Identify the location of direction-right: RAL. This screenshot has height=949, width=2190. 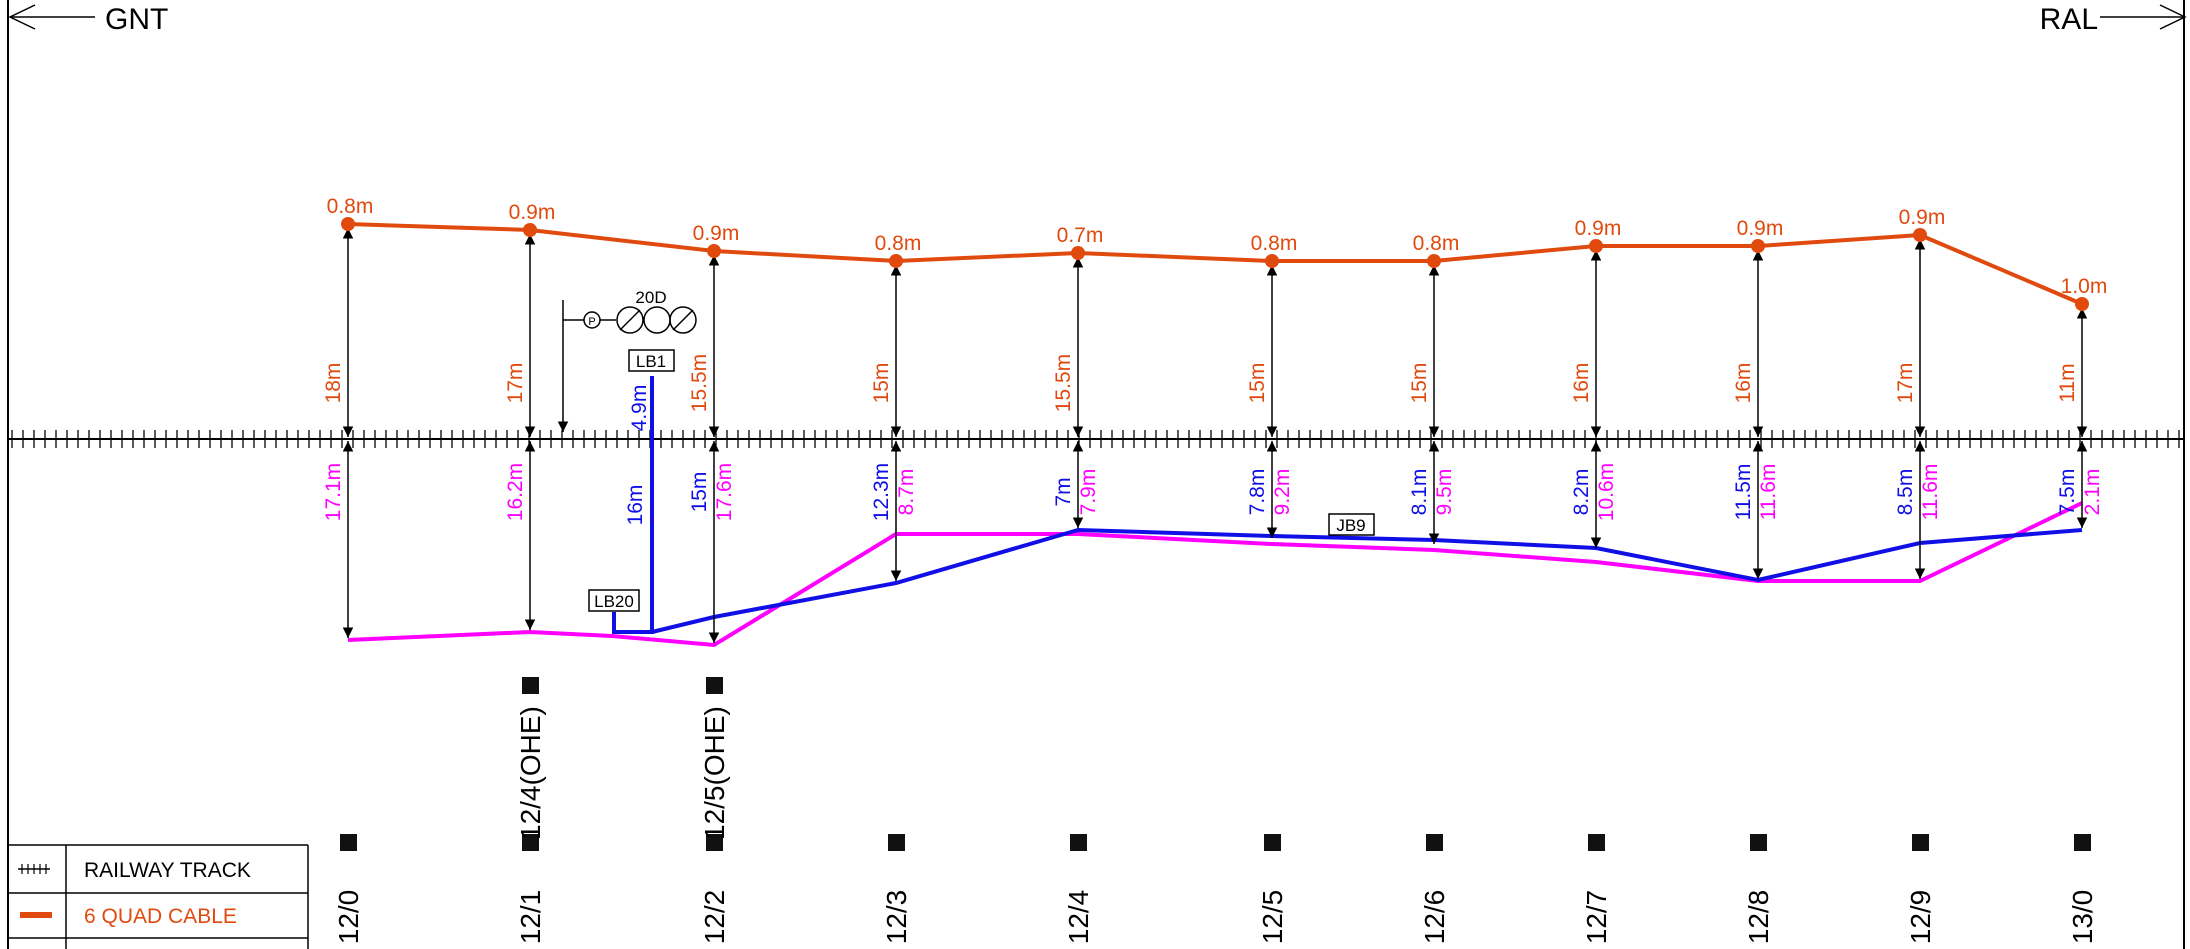
(2113, 19).